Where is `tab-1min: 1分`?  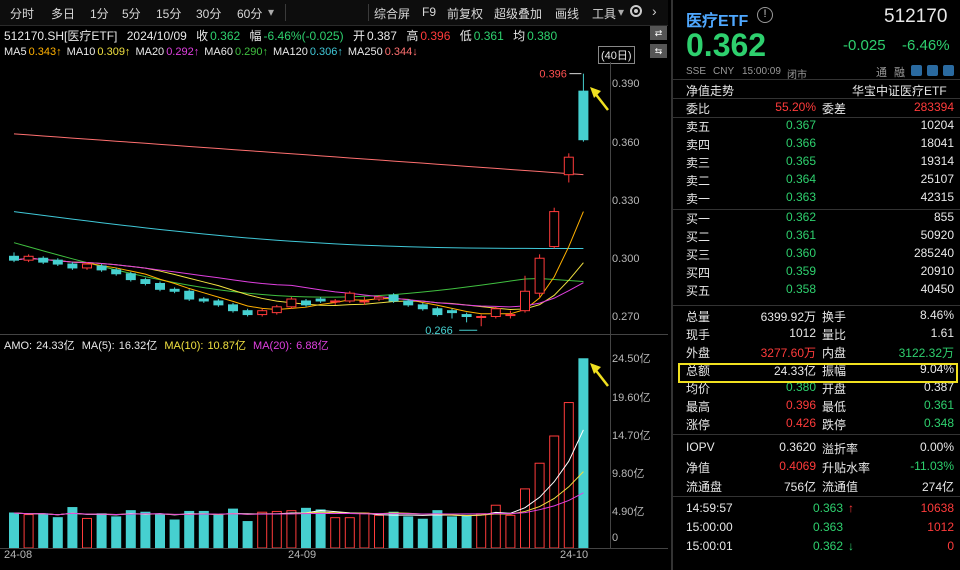
tab-1min: 1分 is located at coordinates (99, 14).